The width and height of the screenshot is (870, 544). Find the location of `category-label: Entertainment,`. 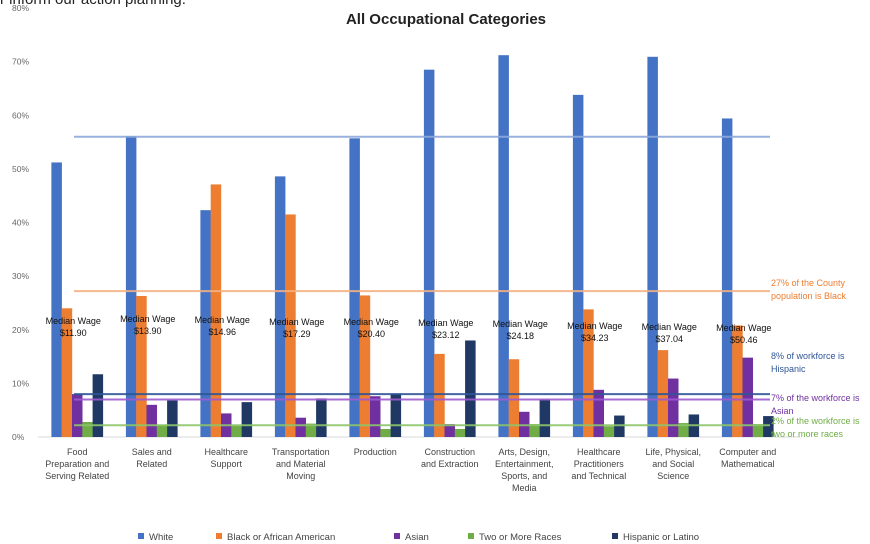

category-label: Entertainment, is located at coordinates (524, 464).